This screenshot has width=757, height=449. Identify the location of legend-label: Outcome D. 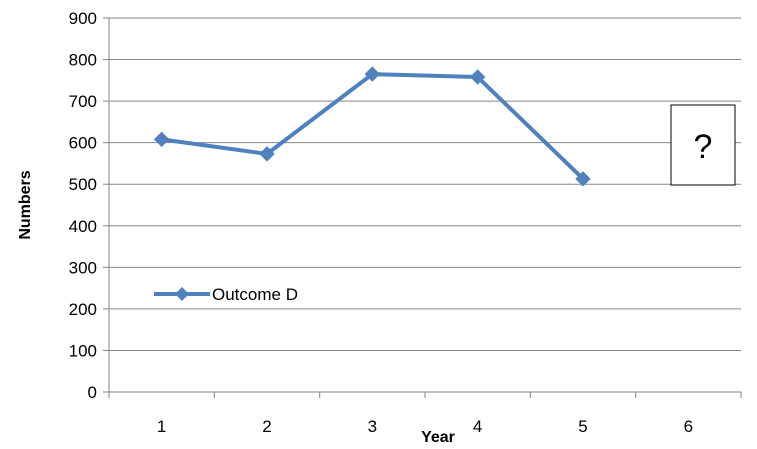
(255, 294).